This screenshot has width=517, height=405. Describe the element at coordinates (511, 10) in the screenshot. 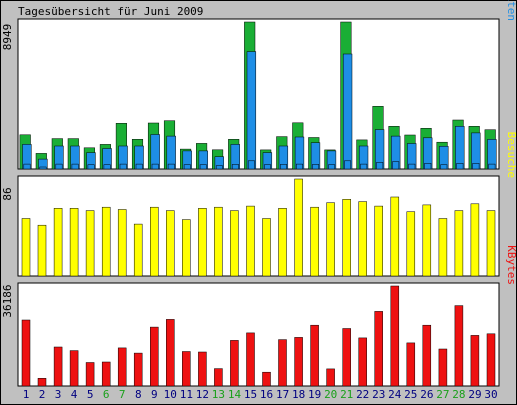

I see `legend-seiten: Seiten` at that location.